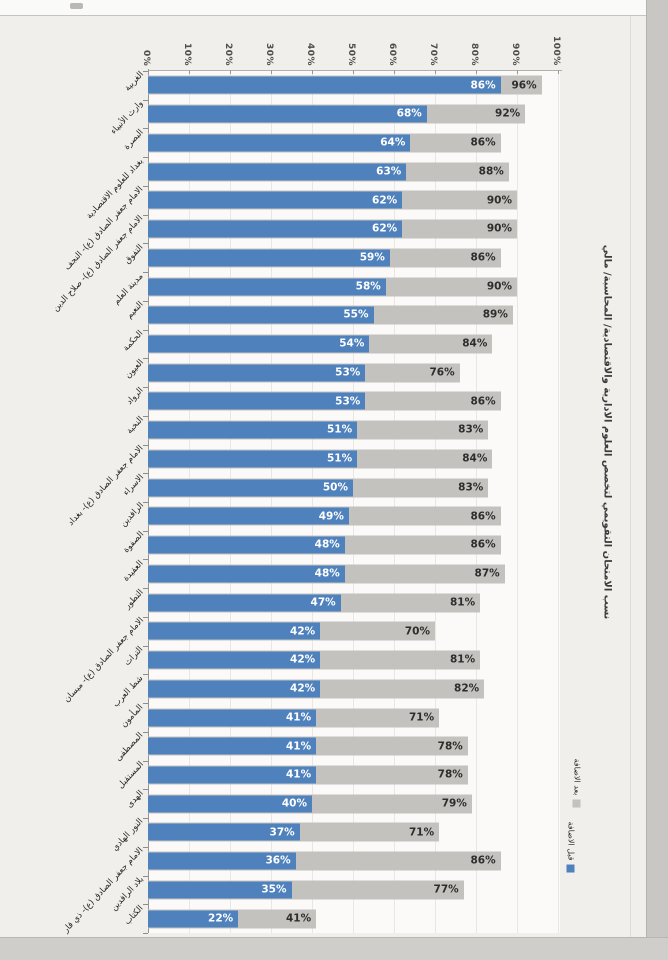 The height and width of the screenshot is (960, 668). Describe the element at coordinates (323, 602) in the screenshot. I see `before-value-label: 47%` at that location.